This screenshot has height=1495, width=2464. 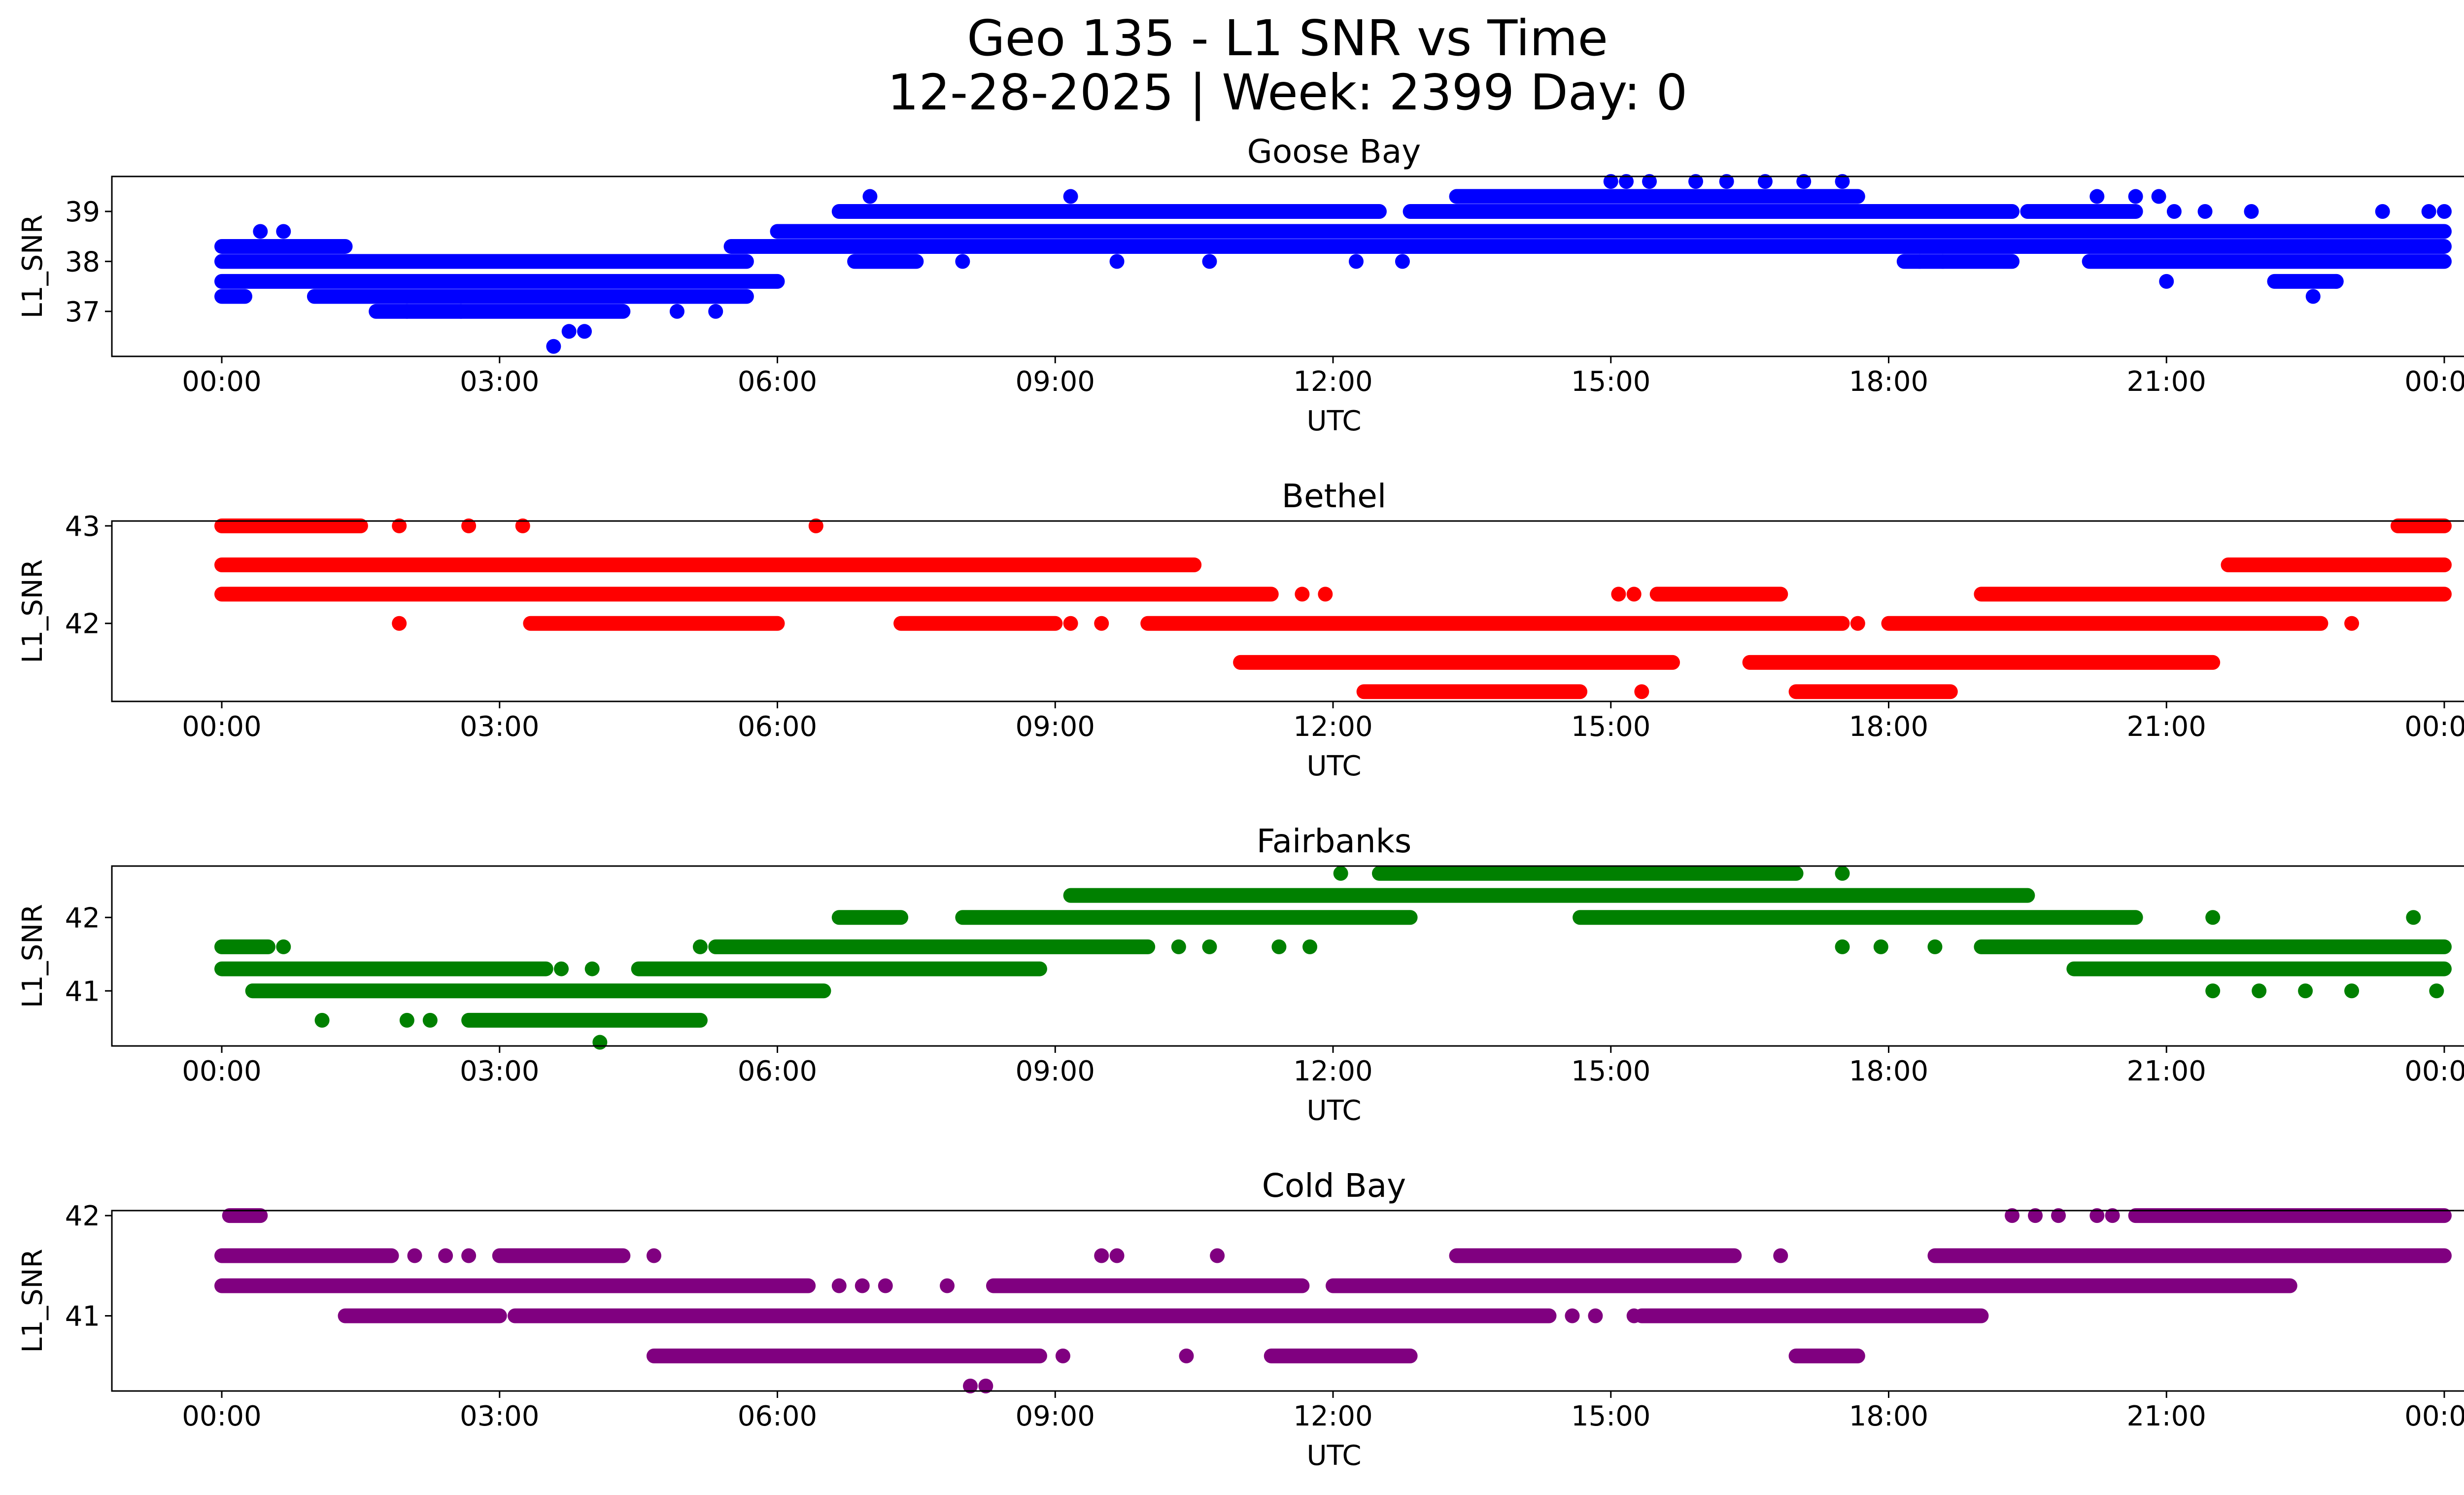 What do you see at coordinates (1334, 152) in the screenshot?
I see `subplot-title: Goose Bay` at bounding box center [1334, 152].